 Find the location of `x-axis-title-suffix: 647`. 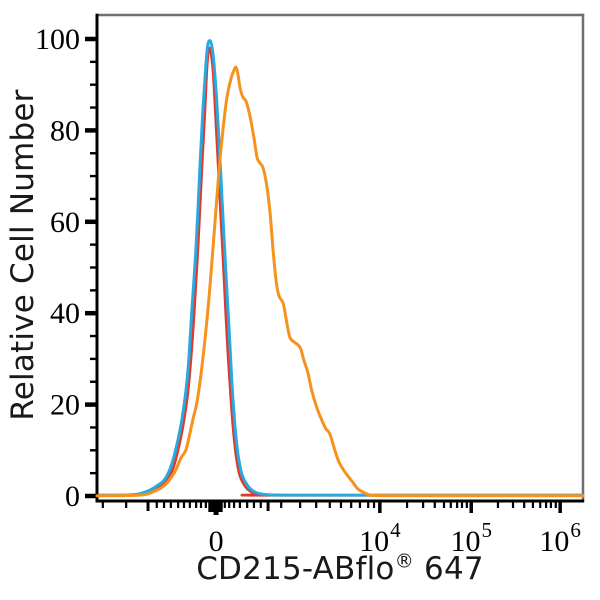

x-axis-title-suffix: 647 is located at coordinates (448, 569).